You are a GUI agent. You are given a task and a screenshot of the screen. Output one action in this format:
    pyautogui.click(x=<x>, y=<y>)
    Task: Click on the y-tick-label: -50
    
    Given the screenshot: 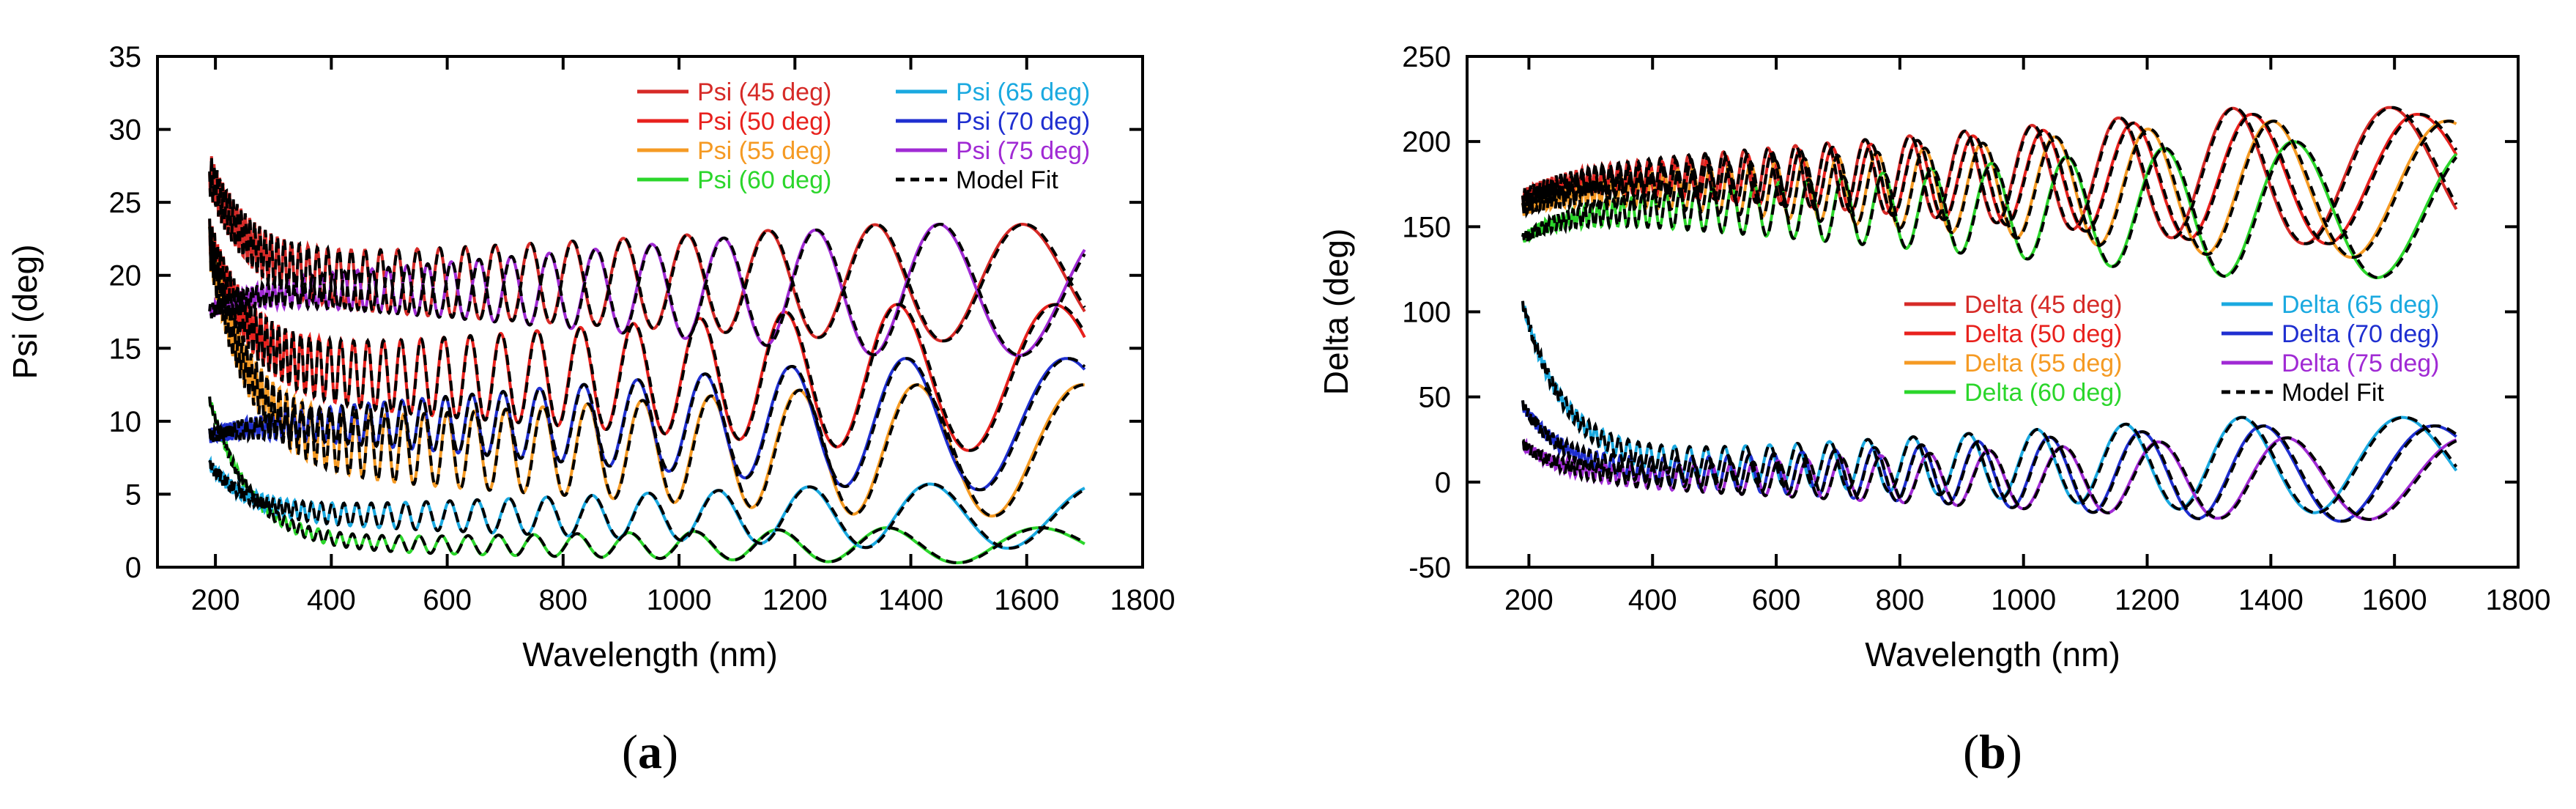 What is the action you would take?
    pyautogui.click(x=1429, y=568)
    